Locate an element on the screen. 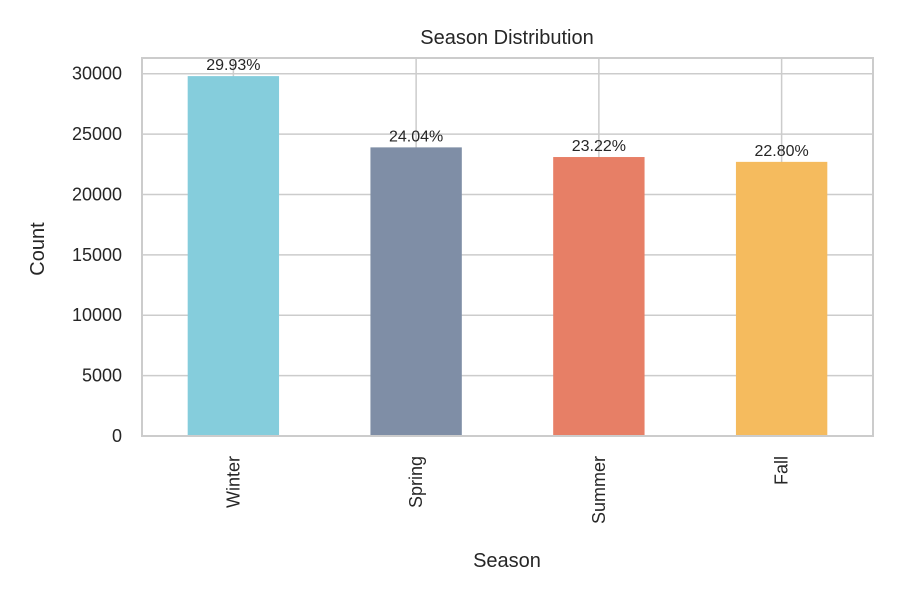 This screenshot has width=900, height=600. data-label-summer: 23.22% is located at coordinates (599, 146).